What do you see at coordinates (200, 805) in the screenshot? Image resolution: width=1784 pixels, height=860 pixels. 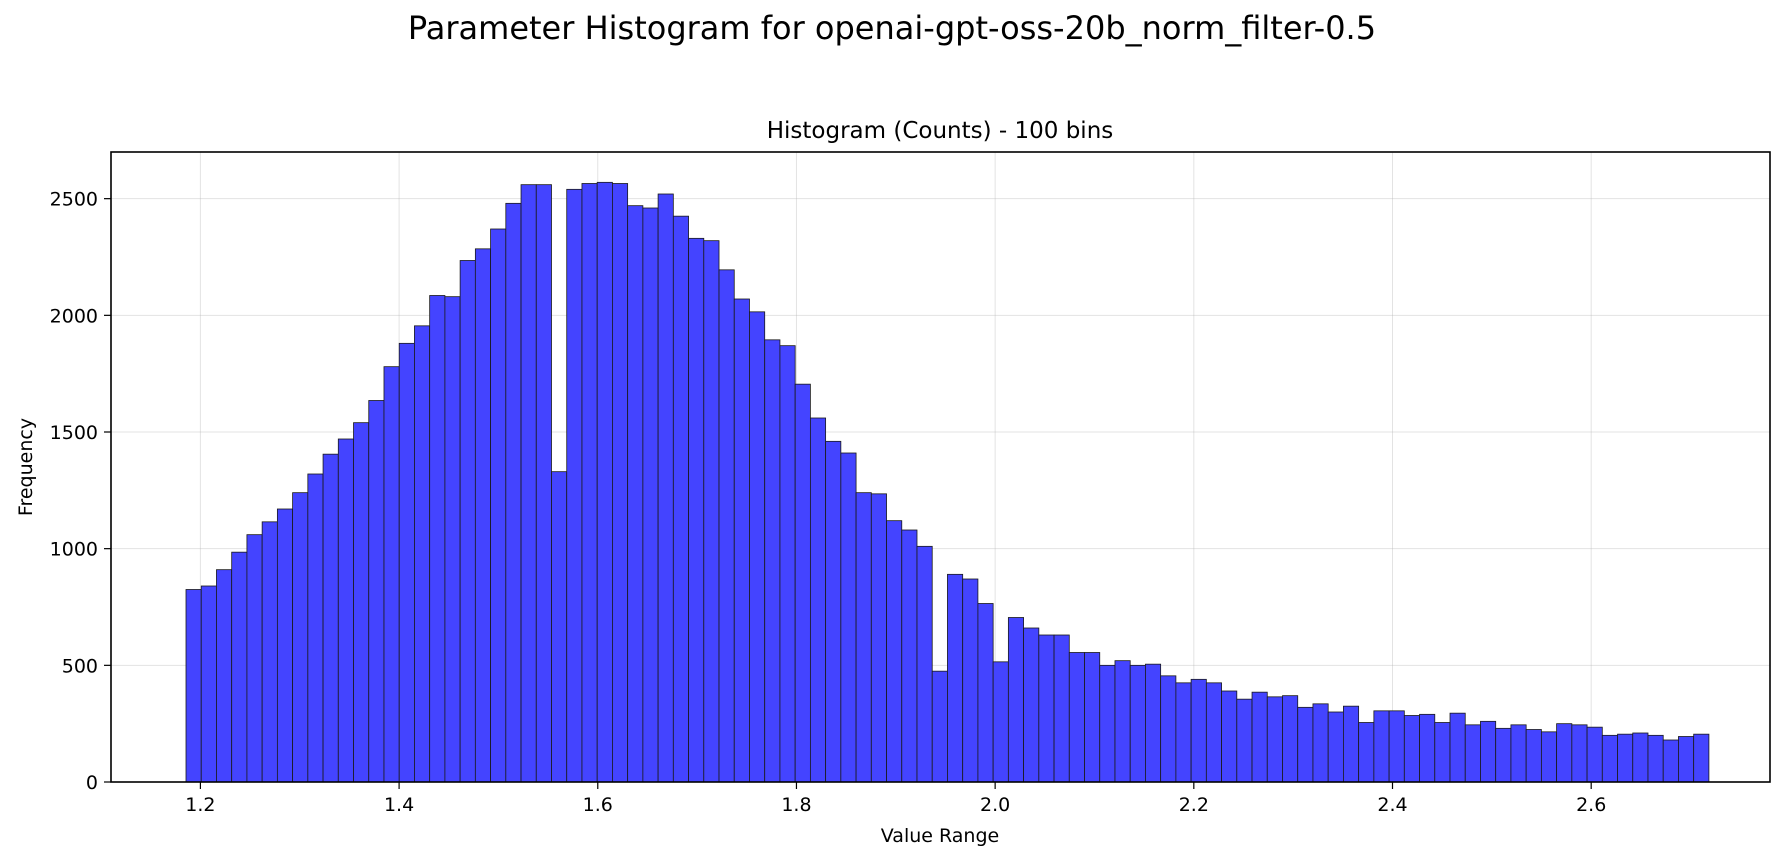 I see `x-tick-label: 1.2` at bounding box center [200, 805].